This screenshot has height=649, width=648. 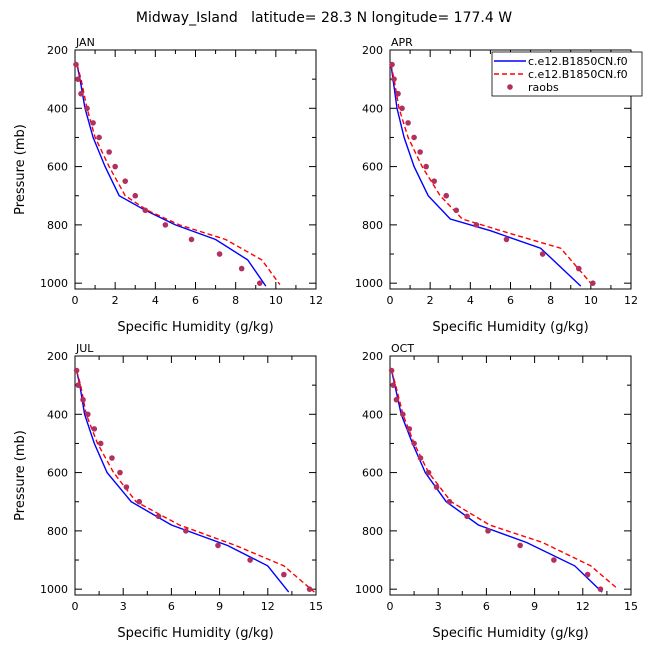 What do you see at coordinates (85, 42) in the screenshot?
I see `panel-title: JAN` at bounding box center [85, 42].